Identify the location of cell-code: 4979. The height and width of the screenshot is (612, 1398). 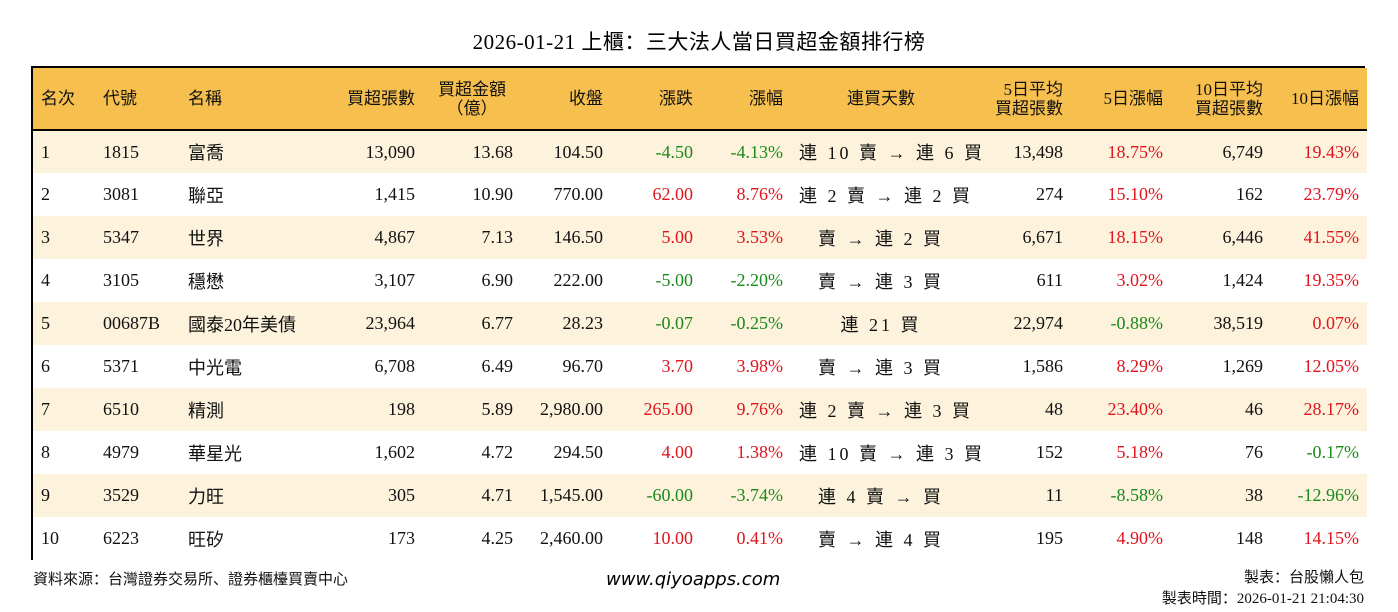
(121, 452).